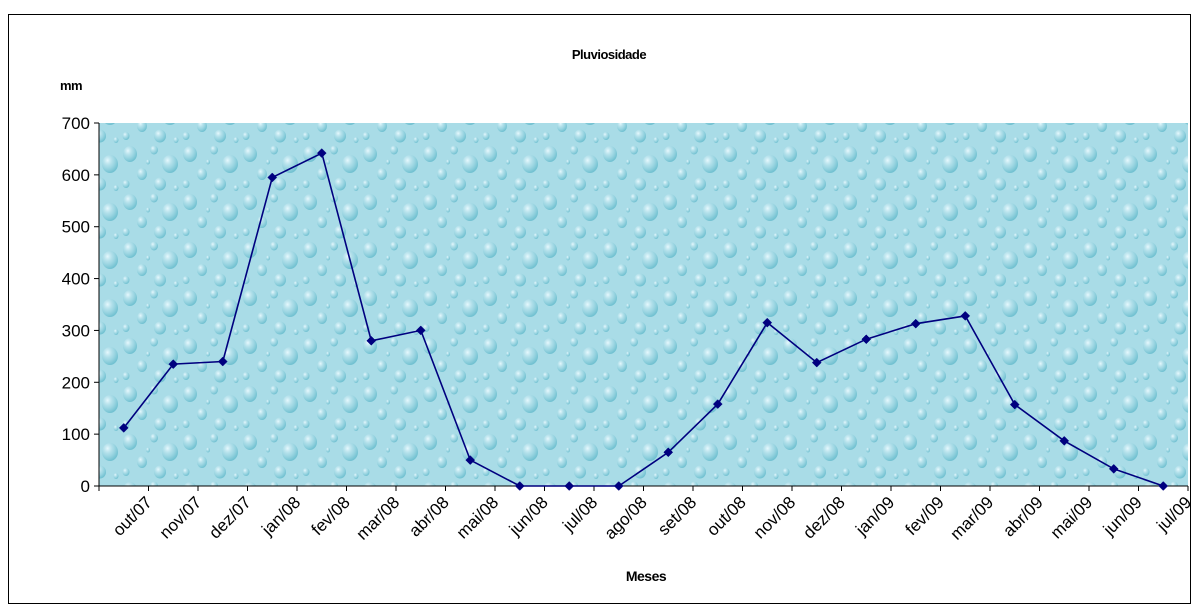 The image size is (1194, 610). Describe the element at coordinates (1173, 514) in the screenshot. I see `x-tick-label: jul/09` at that location.